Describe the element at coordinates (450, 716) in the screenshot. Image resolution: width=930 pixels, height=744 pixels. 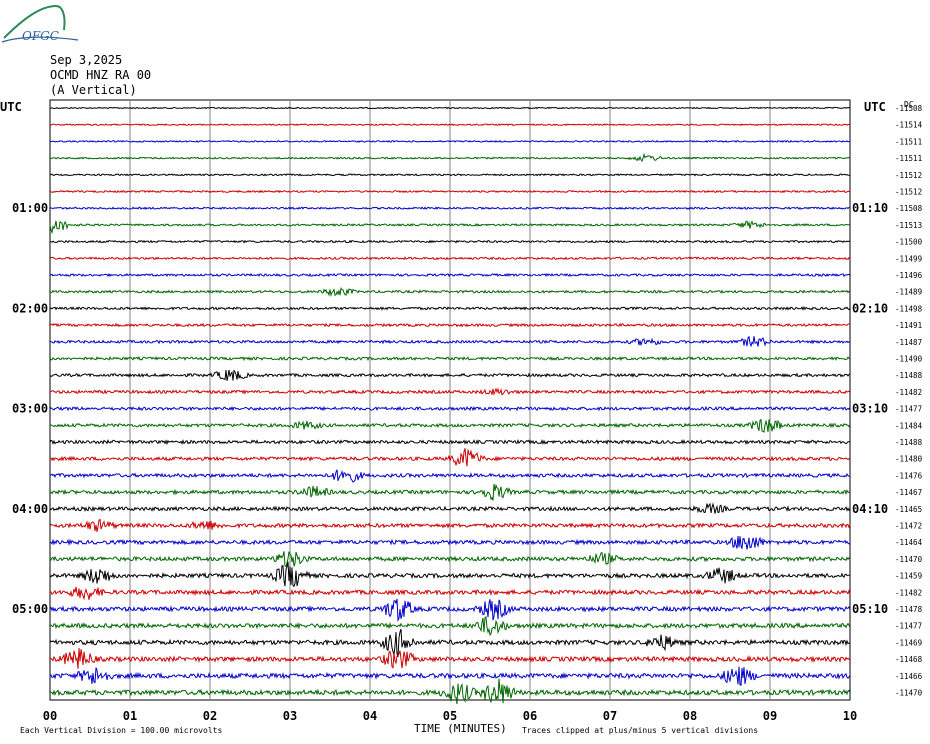
I see `x-tick-label: 05` at that location.